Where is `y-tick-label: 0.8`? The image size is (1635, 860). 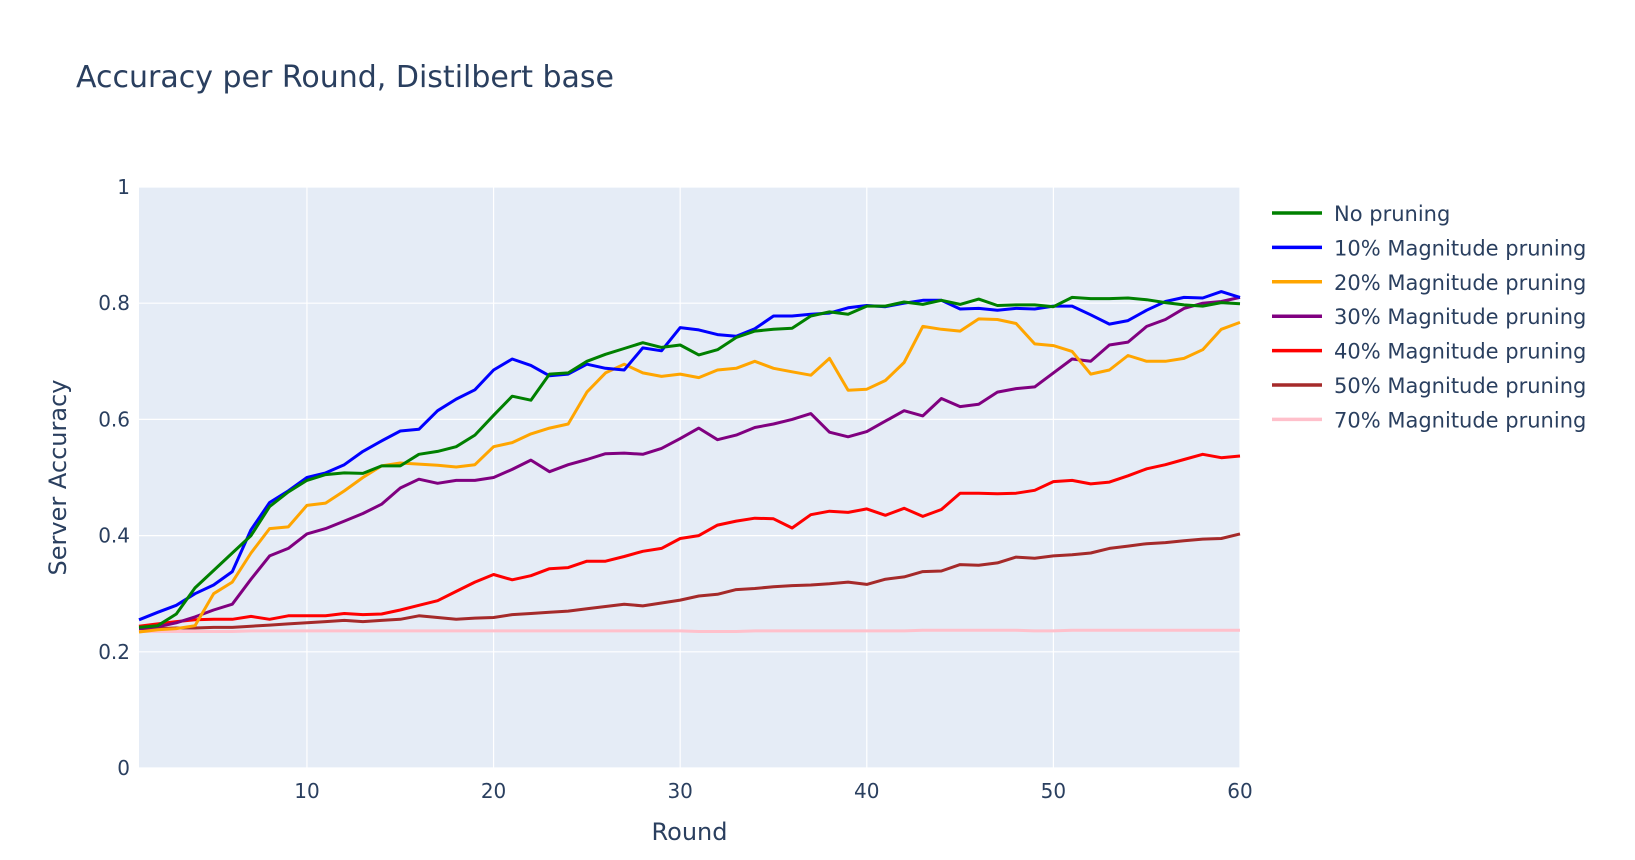
y-tick-label: 0.8 is located at coordinates (114, 303).